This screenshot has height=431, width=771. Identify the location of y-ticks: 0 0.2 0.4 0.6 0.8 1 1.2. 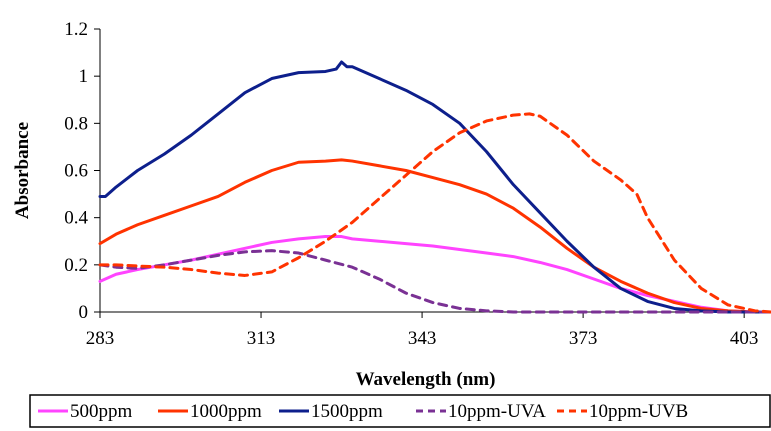
(82, 171).